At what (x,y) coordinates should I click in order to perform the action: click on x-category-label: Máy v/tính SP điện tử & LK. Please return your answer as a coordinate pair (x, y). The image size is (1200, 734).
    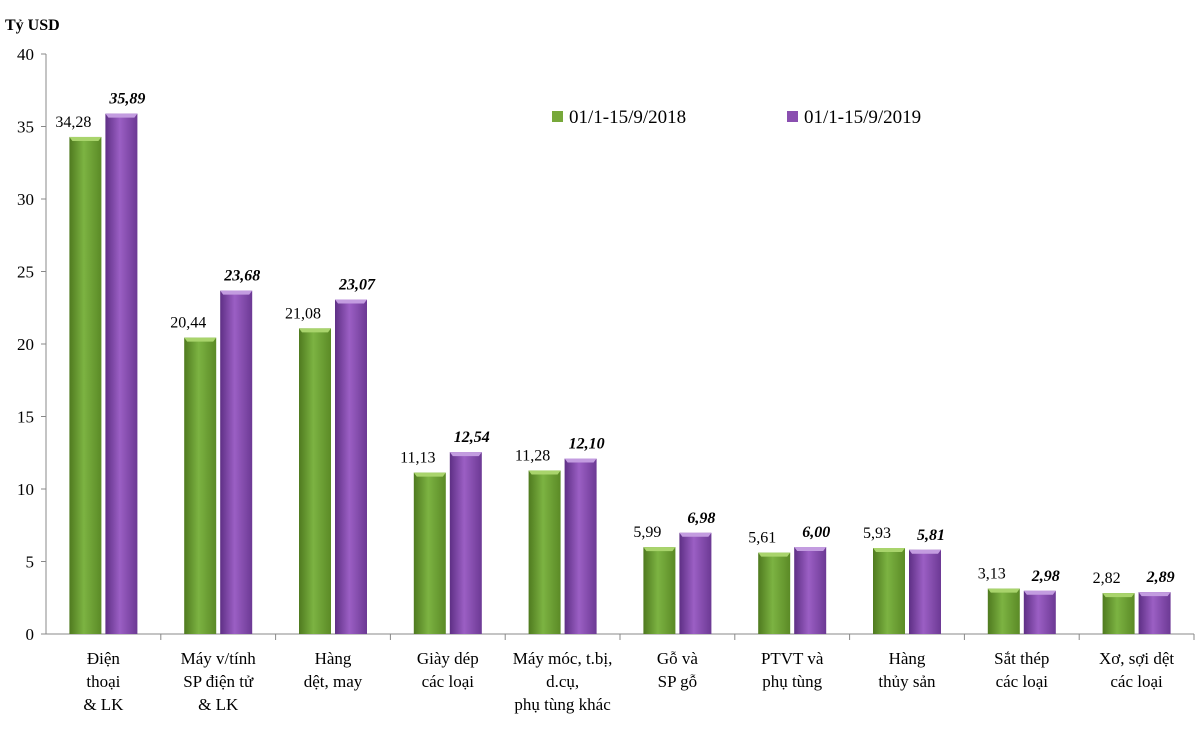
    Looking at the image, I should click on (219, 681).